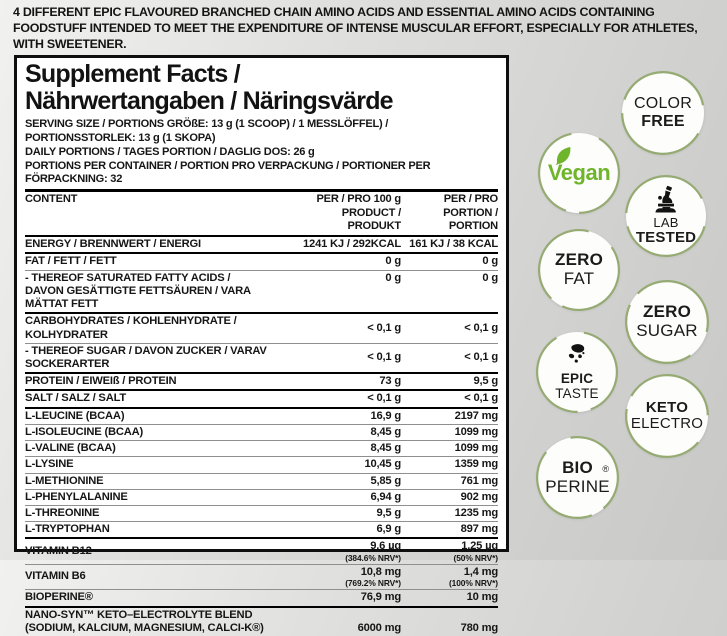  I want to click on row-label-line1: L-THREONINE, so click(62, 512).